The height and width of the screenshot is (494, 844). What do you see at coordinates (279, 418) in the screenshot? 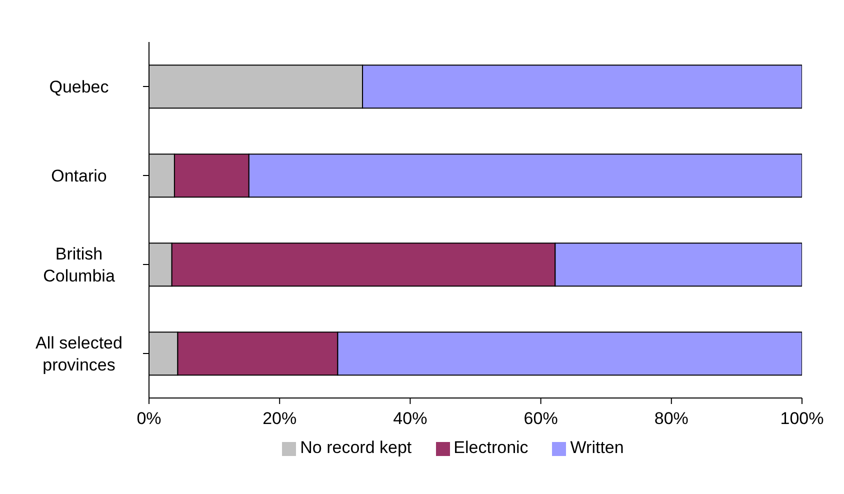
I see `x-tick-label: 20%` at bounding box center [279, 418].